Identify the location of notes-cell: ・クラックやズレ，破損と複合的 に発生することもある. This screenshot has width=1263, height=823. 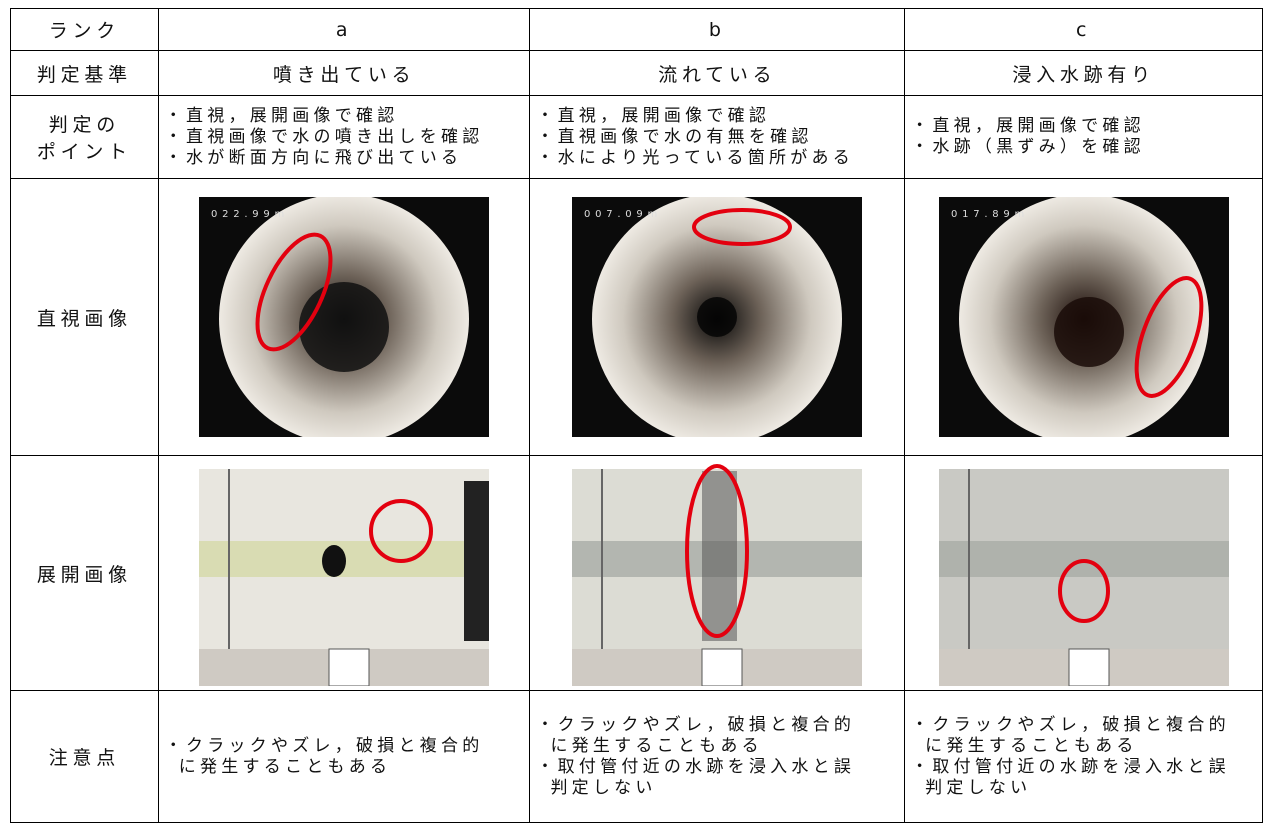
(344, 756).